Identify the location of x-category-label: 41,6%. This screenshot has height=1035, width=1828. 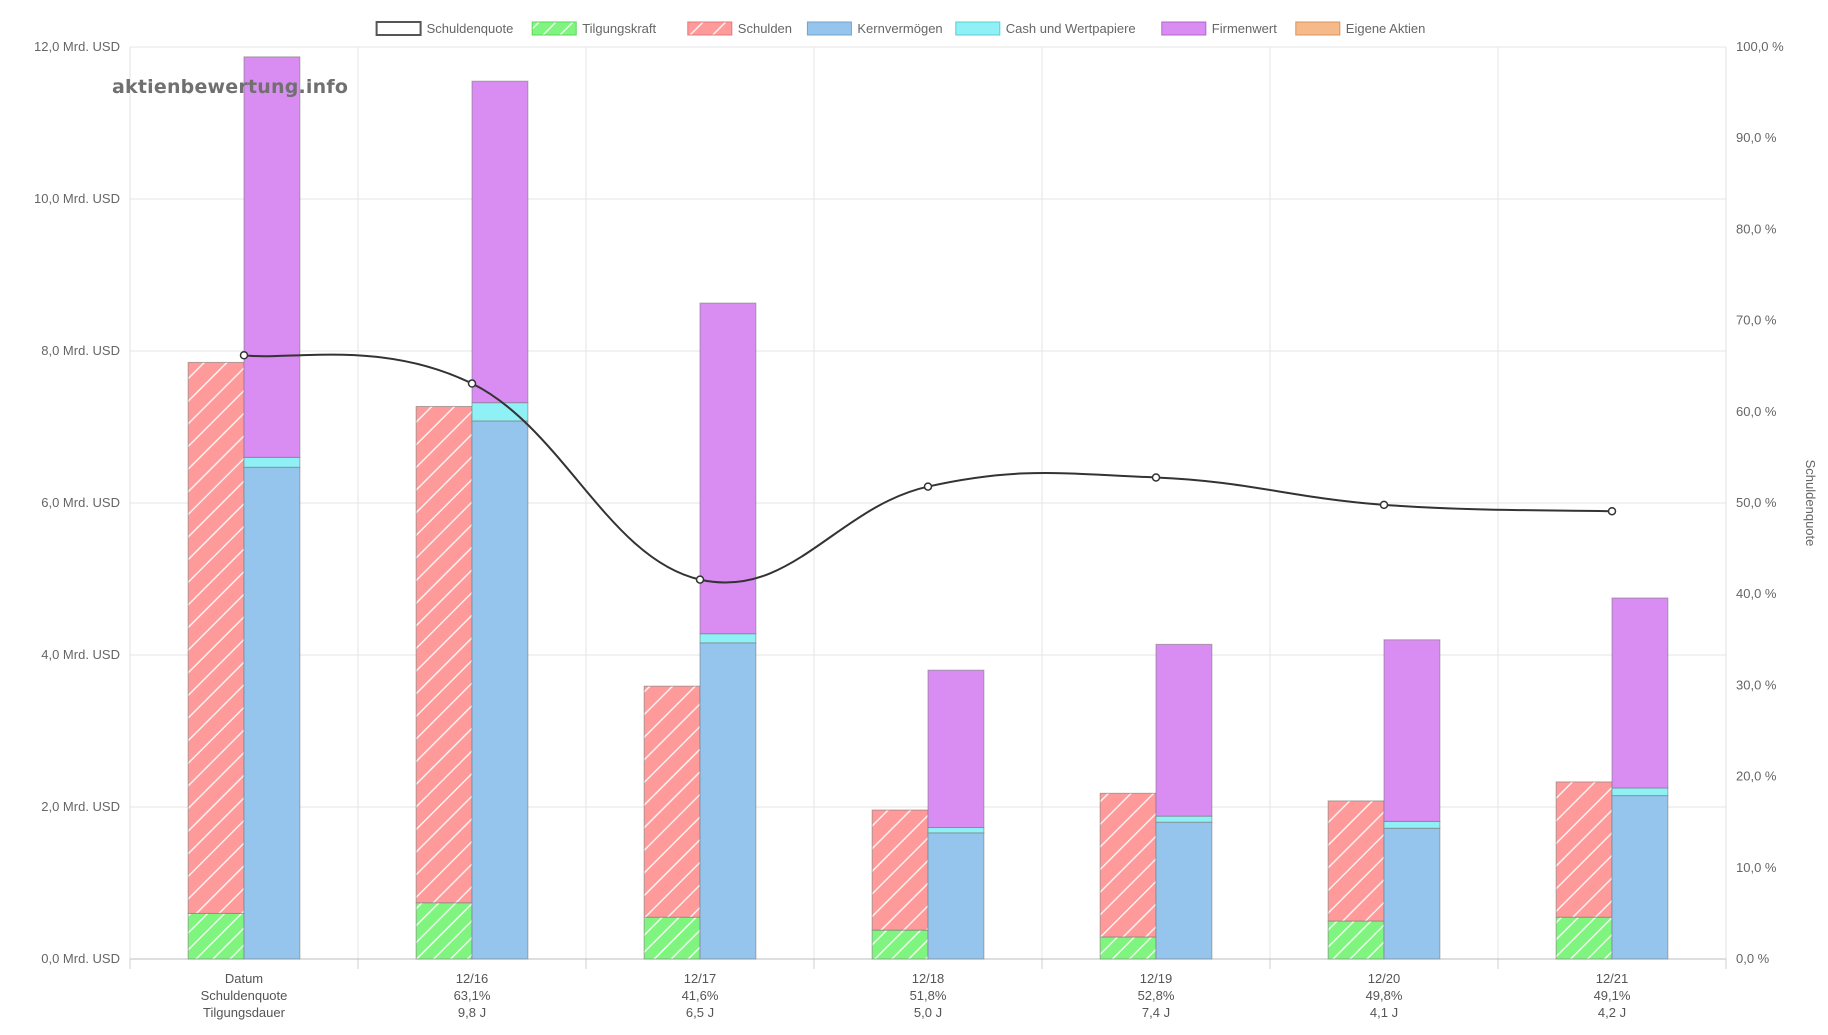
(700, 995).